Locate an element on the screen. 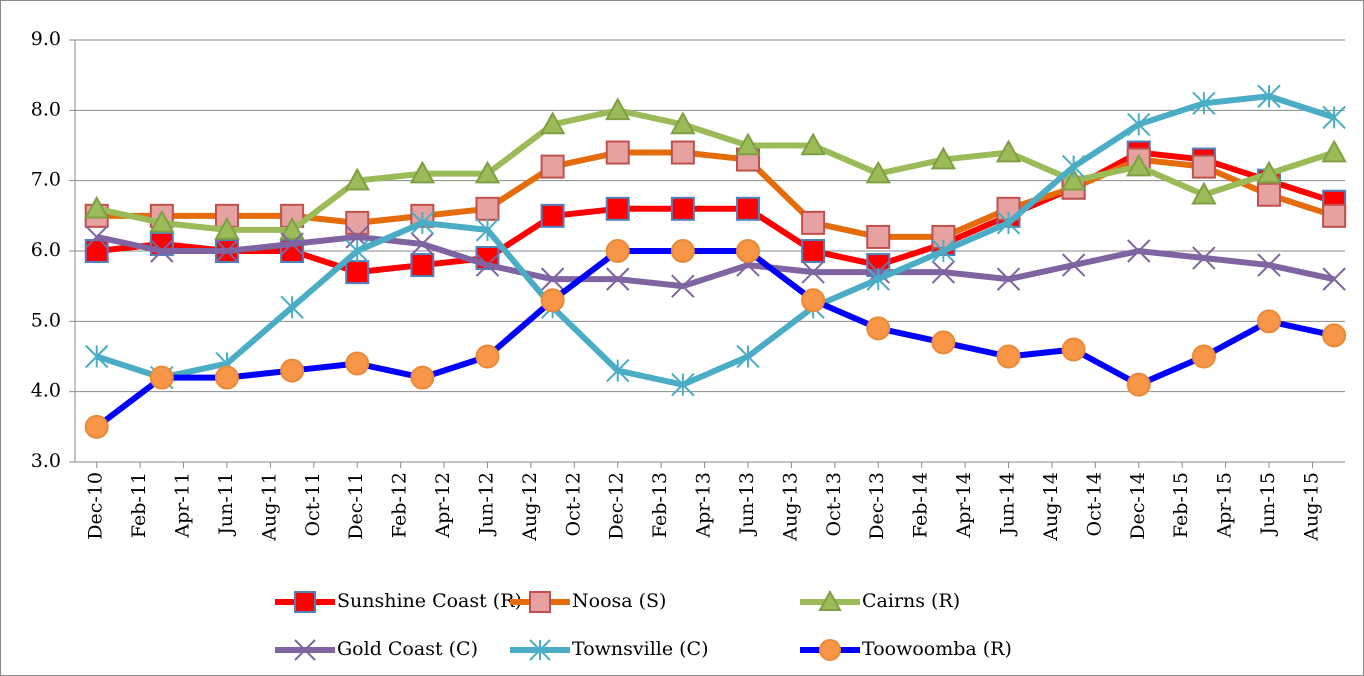 The width and height of the screenshot is (1364, 676). y-tick-label: 7.0 is located at coordinates (46, 180).